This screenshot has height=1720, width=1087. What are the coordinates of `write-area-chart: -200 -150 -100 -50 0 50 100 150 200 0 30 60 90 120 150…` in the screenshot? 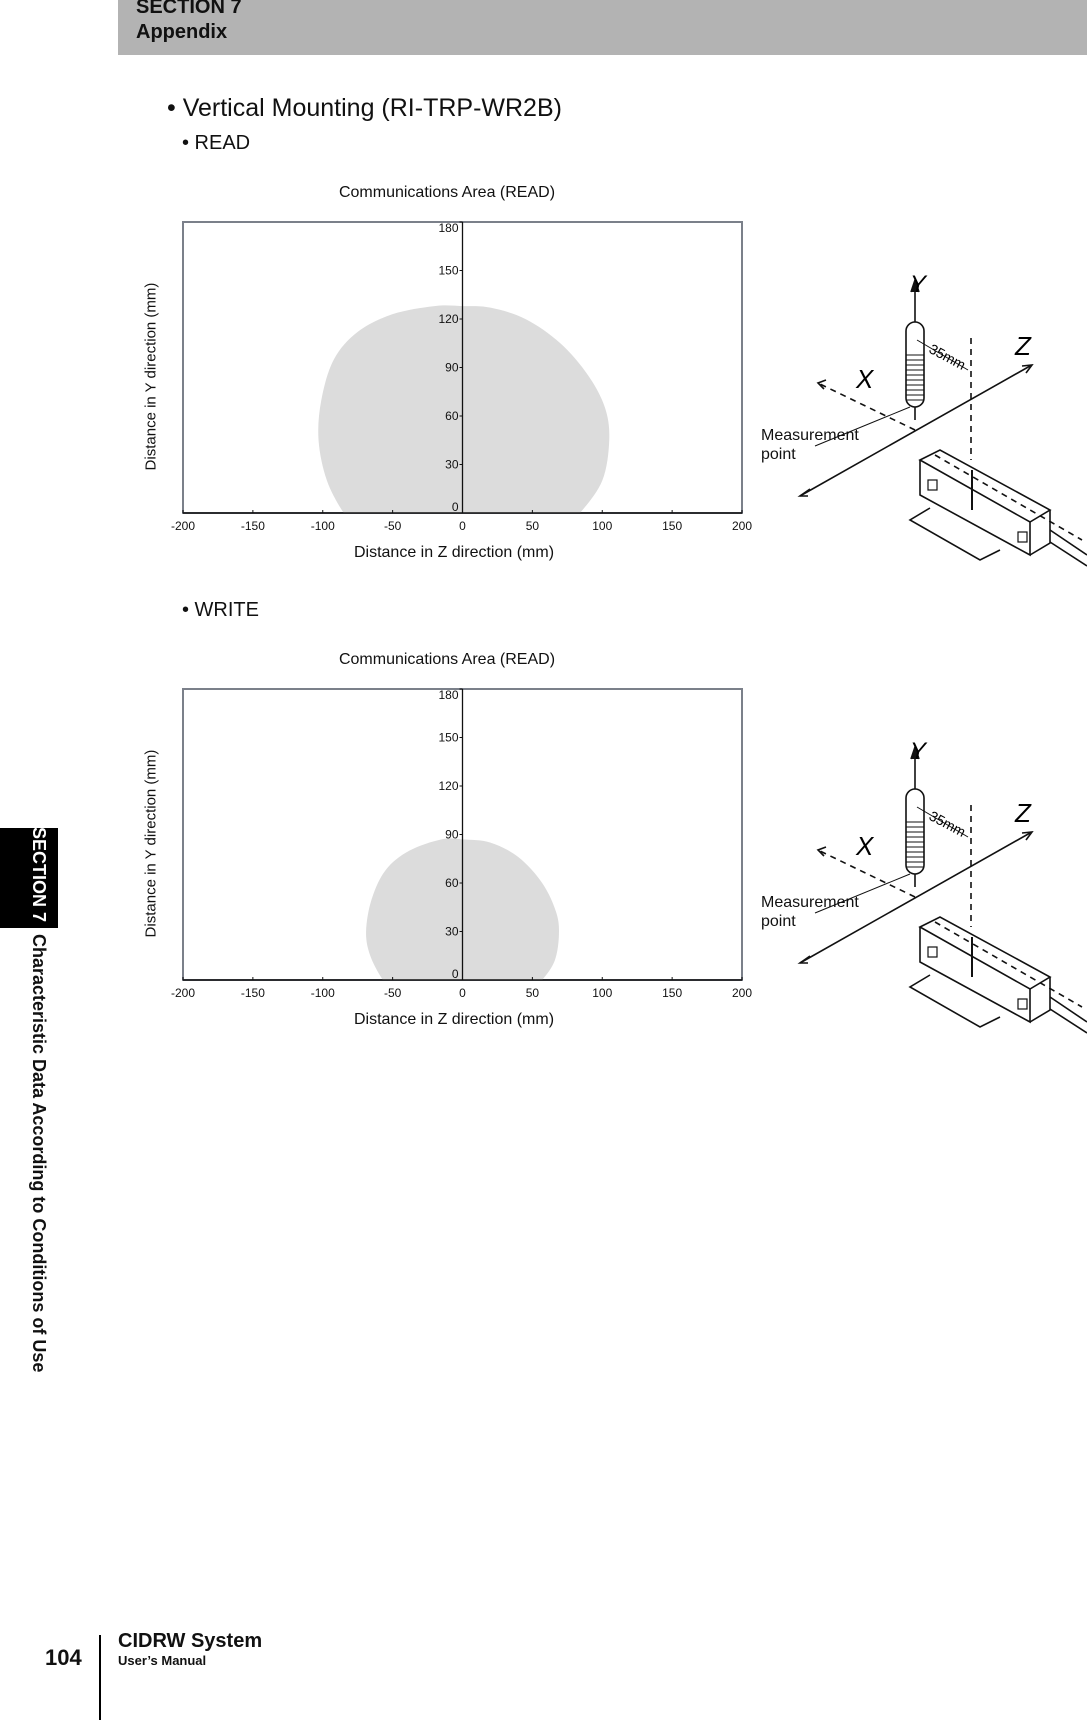 It's located at (461, 844).